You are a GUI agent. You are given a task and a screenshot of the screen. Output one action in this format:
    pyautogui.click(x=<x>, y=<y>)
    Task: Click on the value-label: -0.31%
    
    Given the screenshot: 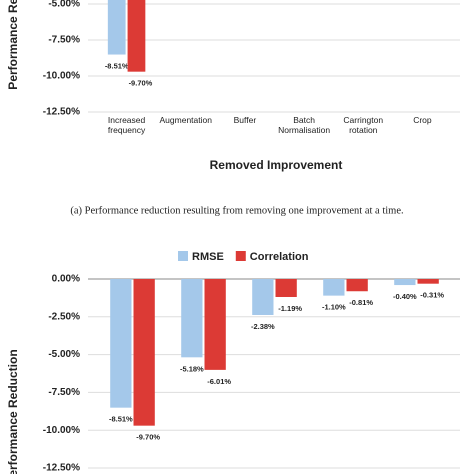 What is the action you would take?
    pyautogui.click(x=432, y=295)
    